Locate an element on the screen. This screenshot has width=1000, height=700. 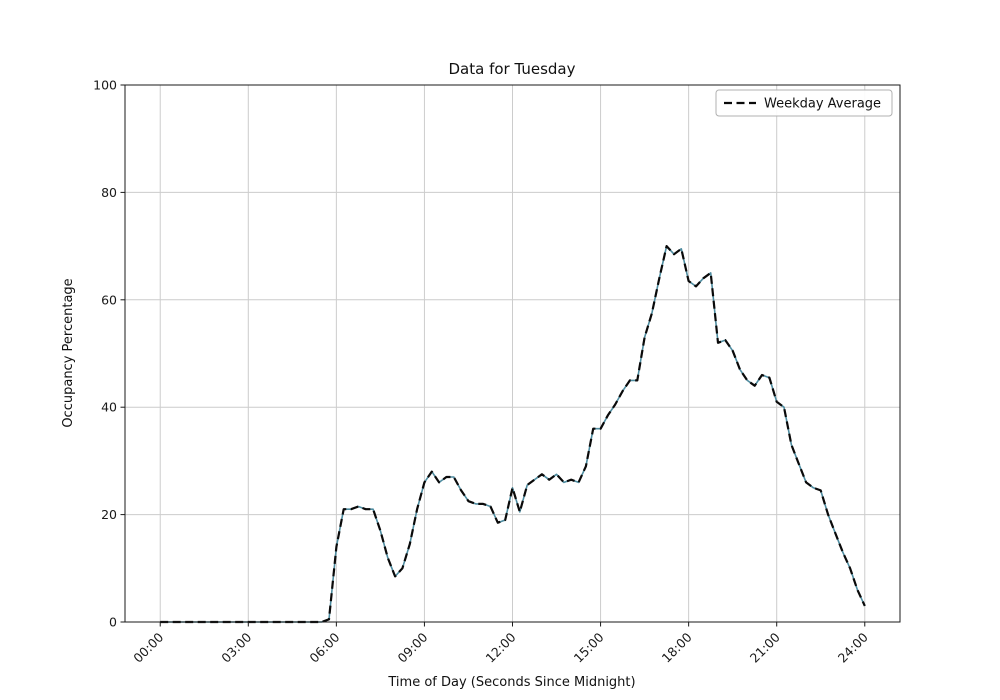
y-axis-label: Occupancy Percentage is located at coordinates (68, 352).